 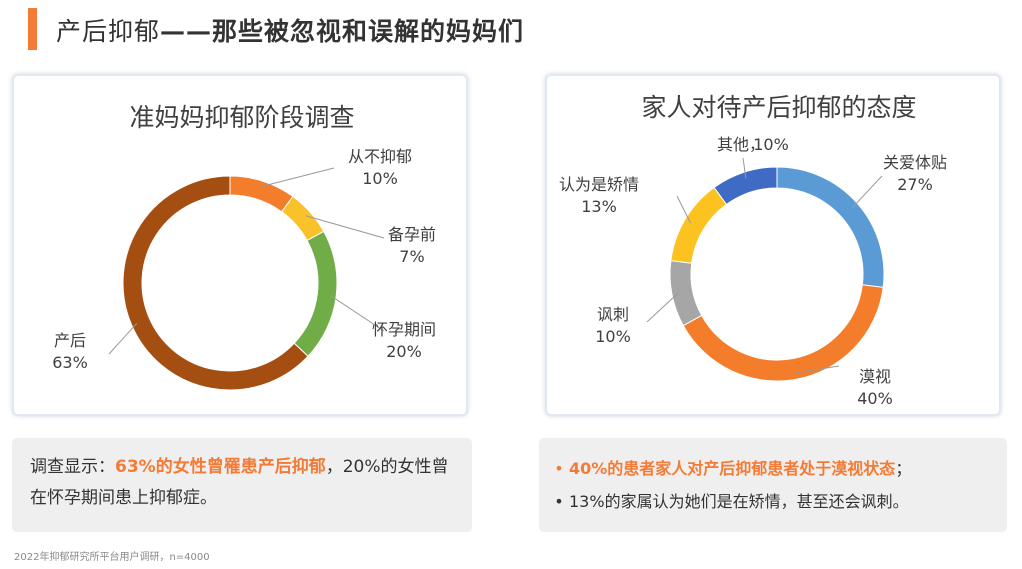 What do you see at coordinates (412, 234) in the screenshot?
I see `slice-category-label: 备孕前` at bounding box center [412, 234].